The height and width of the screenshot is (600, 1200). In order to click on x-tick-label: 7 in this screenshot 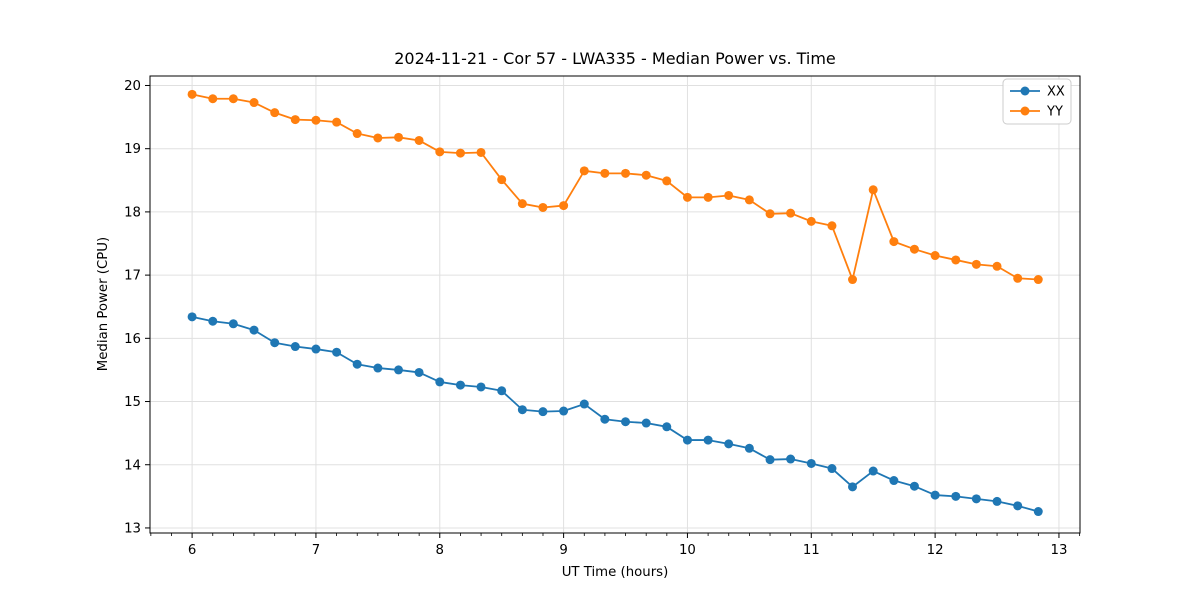, I will do `click(316, 550)`.